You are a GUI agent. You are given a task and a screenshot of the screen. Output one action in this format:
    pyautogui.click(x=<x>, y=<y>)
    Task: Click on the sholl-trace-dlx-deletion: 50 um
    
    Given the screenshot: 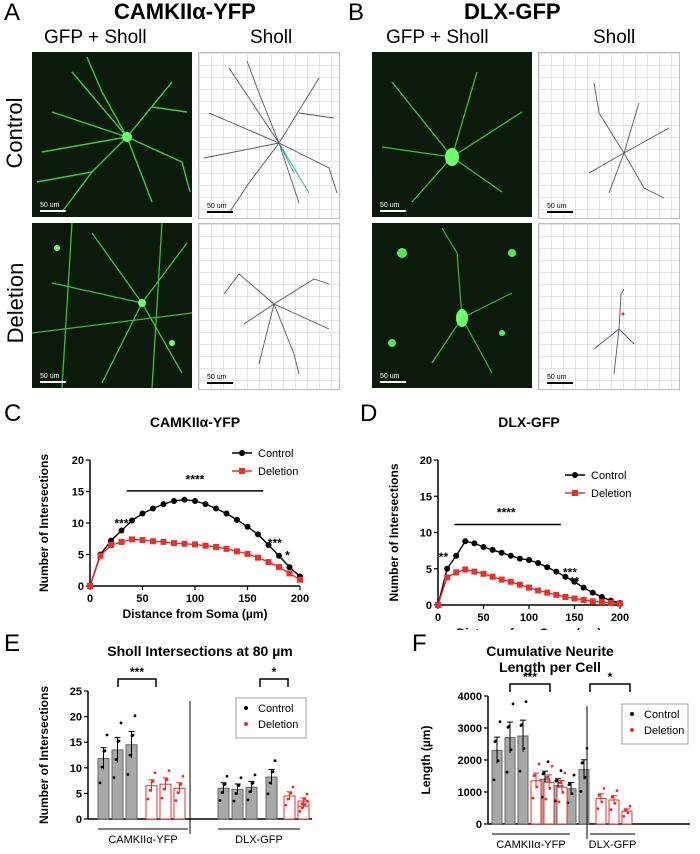 What is the action you would take?
    pyautogui.click(x=609, y=306)
    